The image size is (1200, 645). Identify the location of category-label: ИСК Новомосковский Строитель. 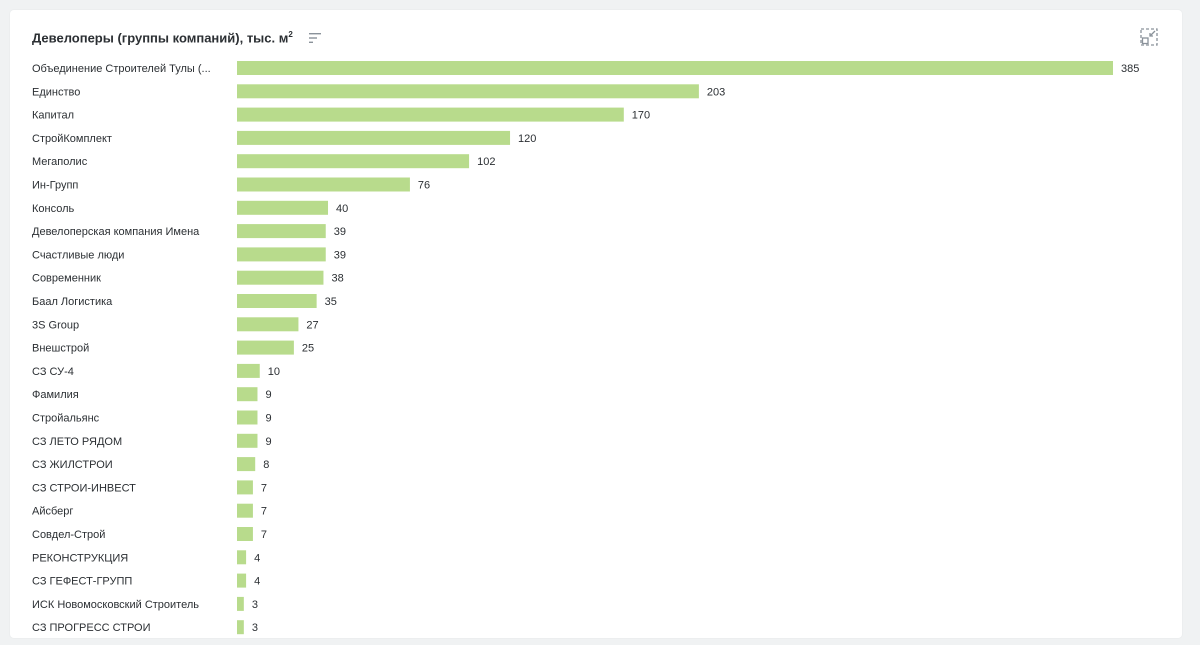
(115, 605).